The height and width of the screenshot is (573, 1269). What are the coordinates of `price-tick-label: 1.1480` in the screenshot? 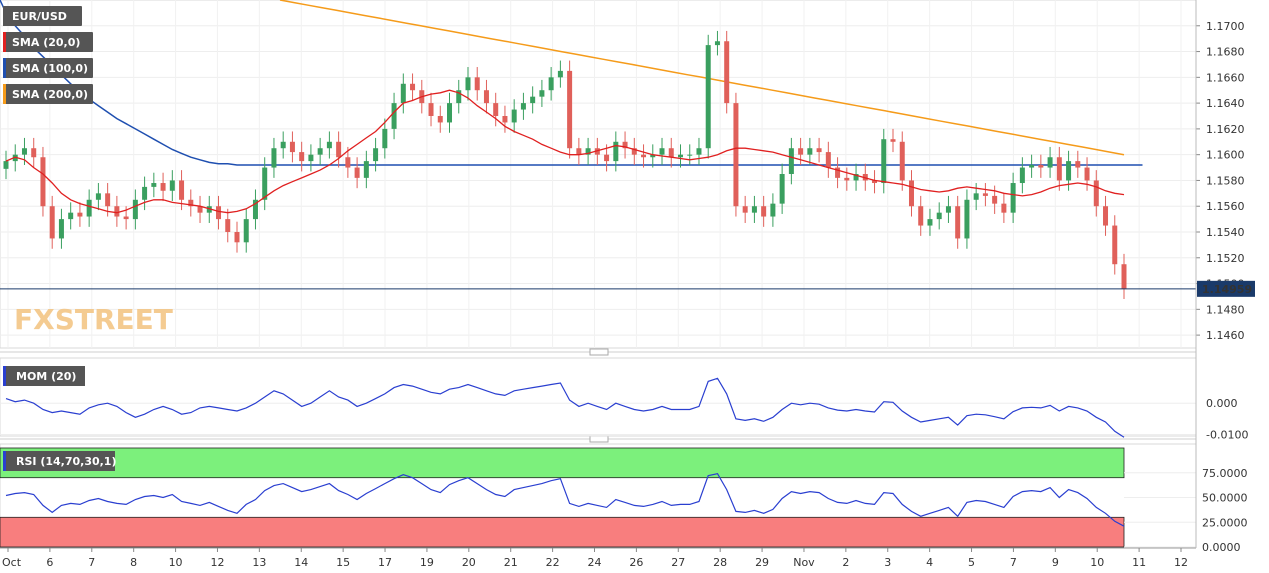 It's located at (1225, 309).